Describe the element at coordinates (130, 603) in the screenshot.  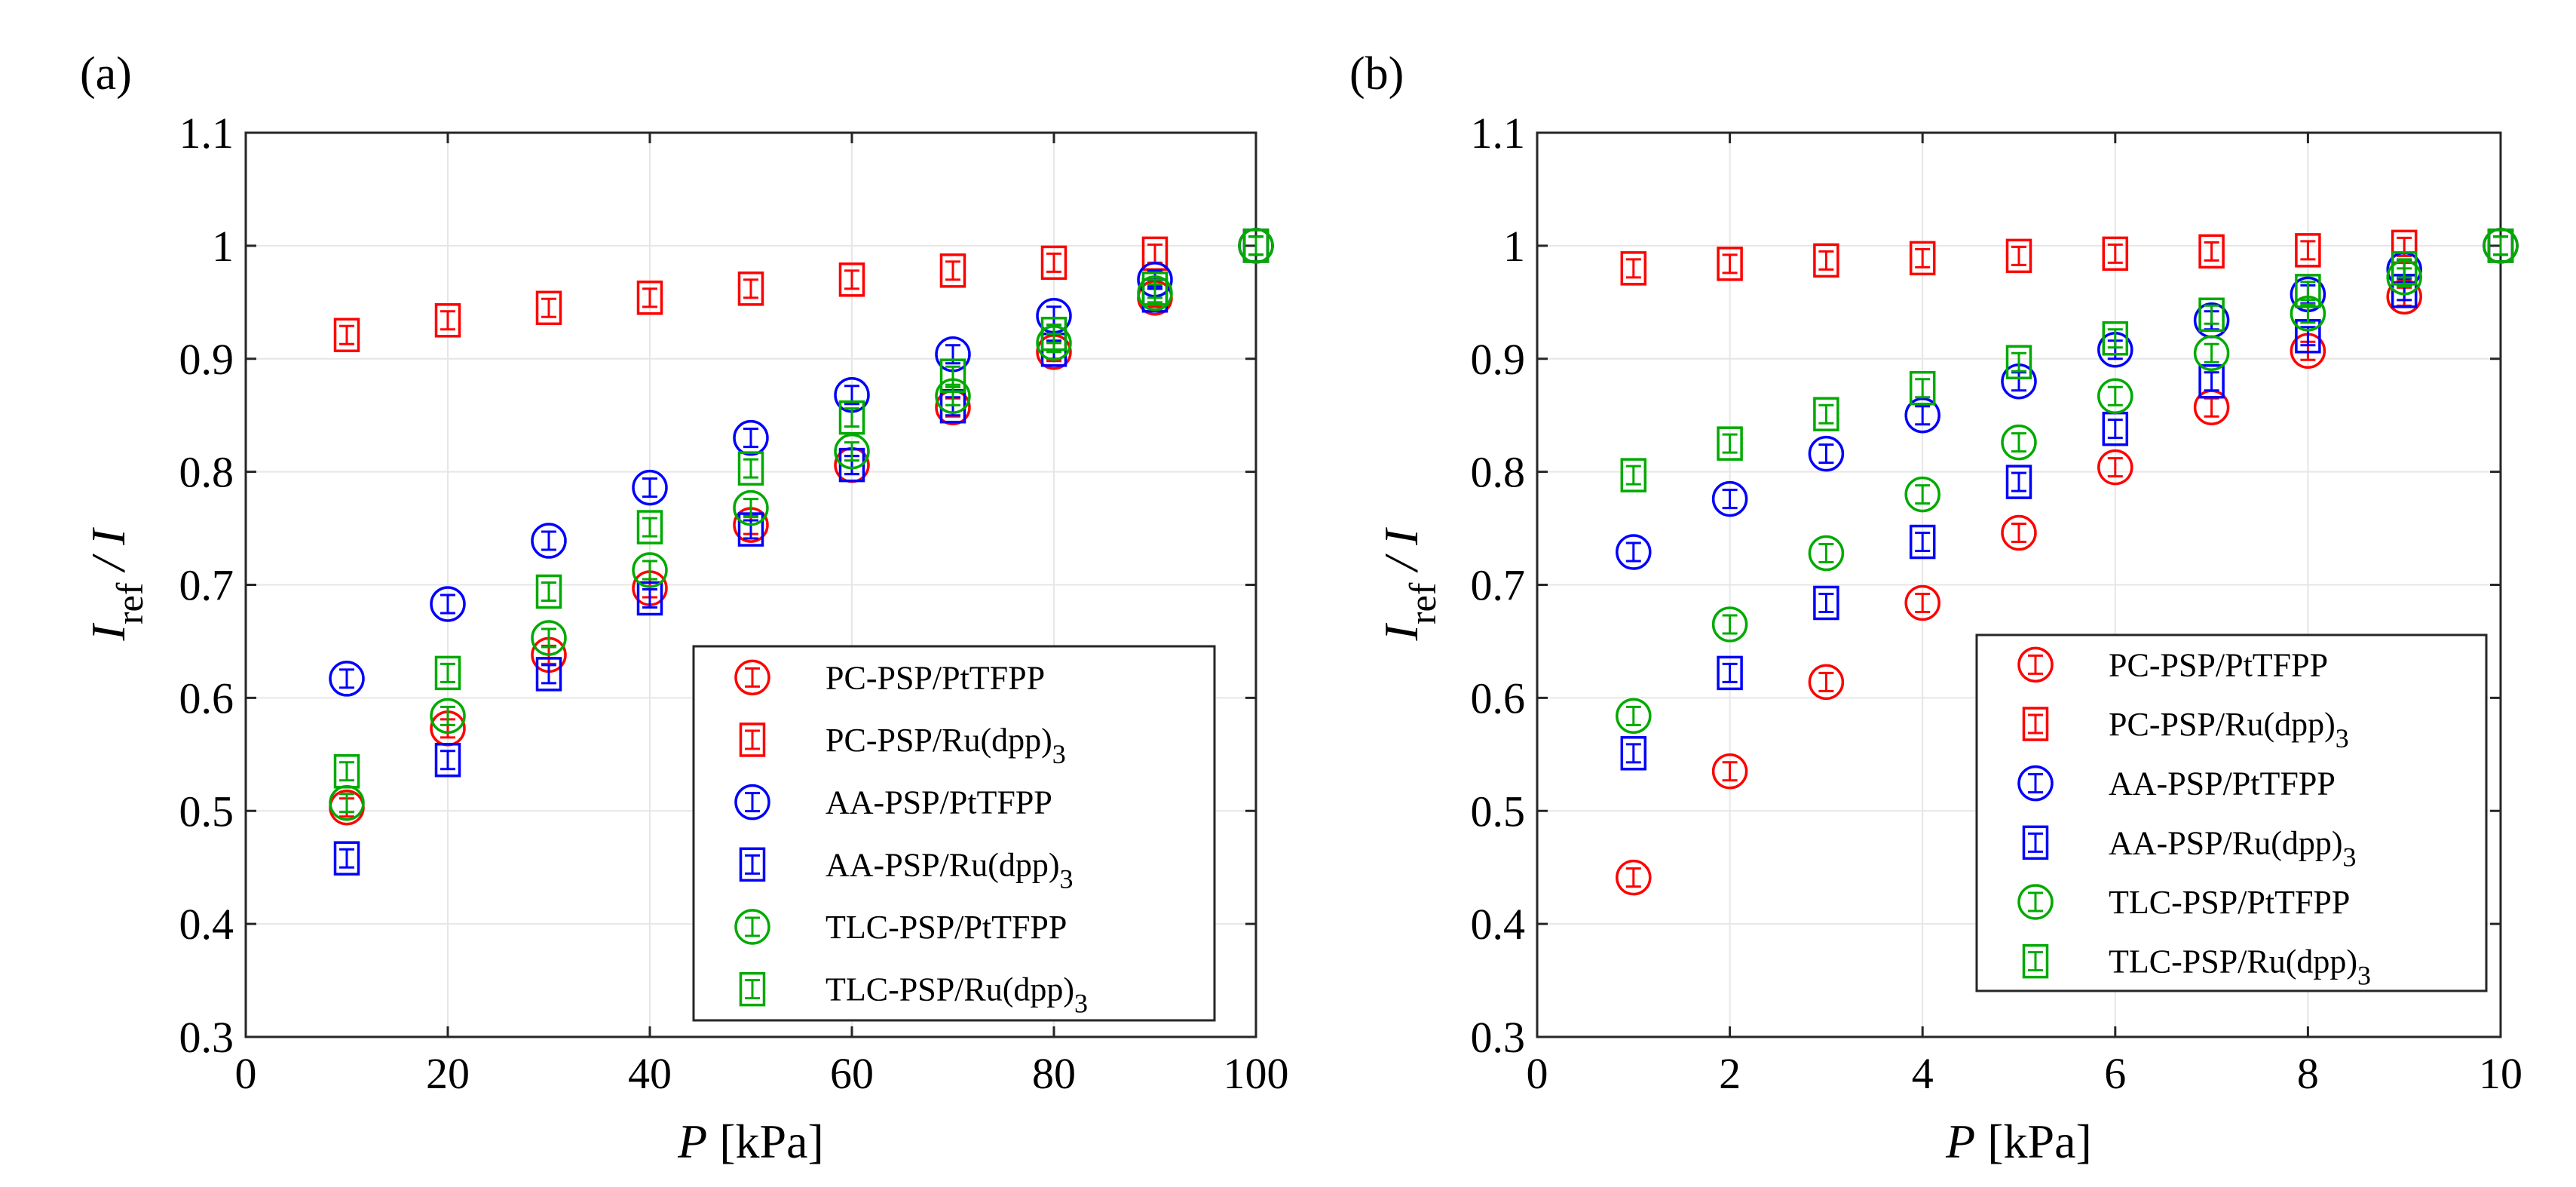
I see `y-axis-sub: ref` at that location.